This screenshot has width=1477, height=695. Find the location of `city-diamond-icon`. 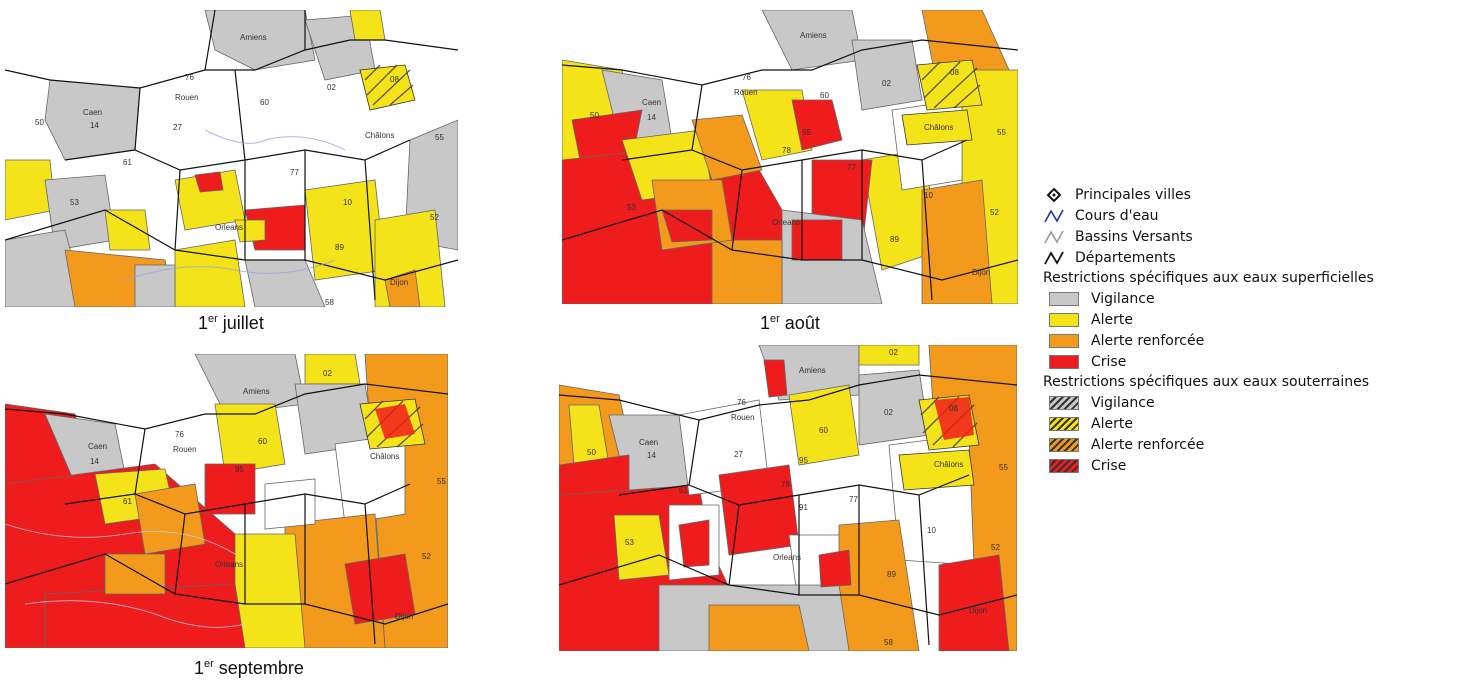

city-diamond-icon is located at coordinates (1054, 194).